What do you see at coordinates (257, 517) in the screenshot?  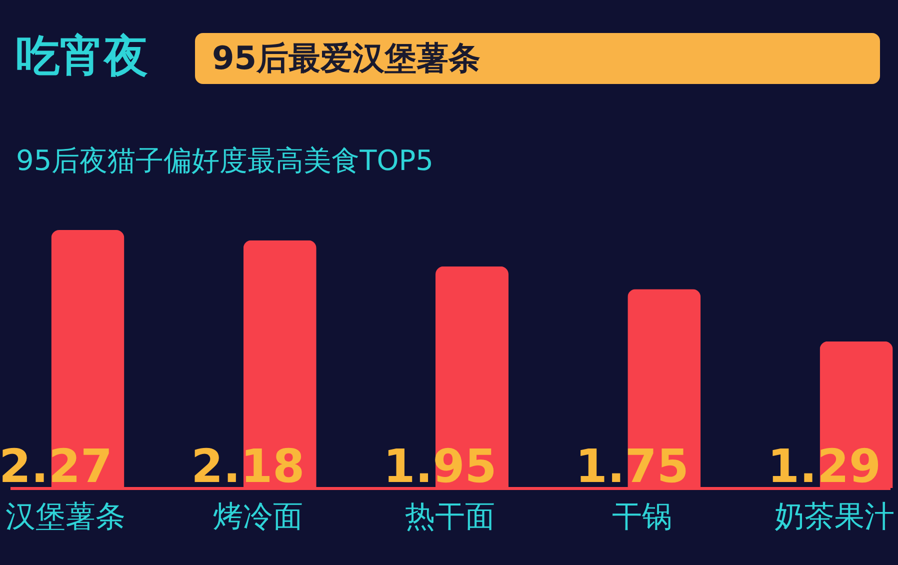 I see `x-tick-label: 烤冷面` at bounding box center [257, 517].